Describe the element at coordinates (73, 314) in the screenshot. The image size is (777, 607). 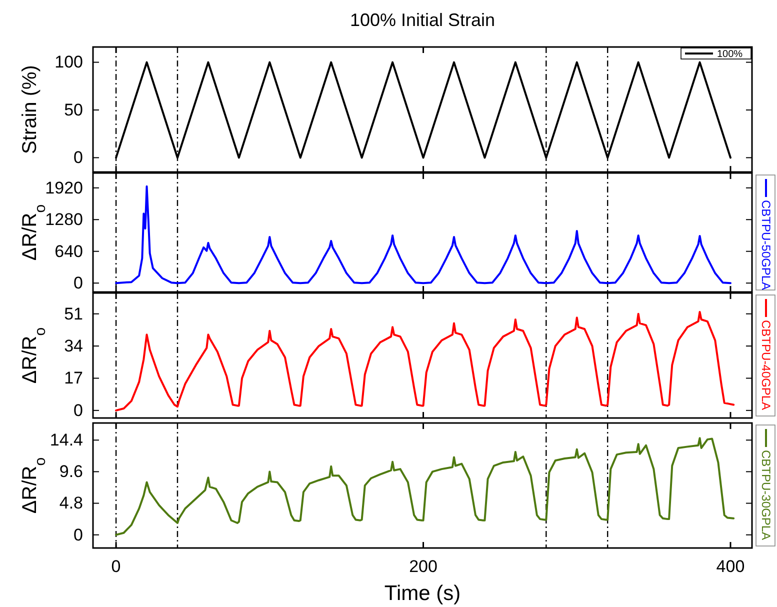
I see `y-tick-label: 51` at that location.